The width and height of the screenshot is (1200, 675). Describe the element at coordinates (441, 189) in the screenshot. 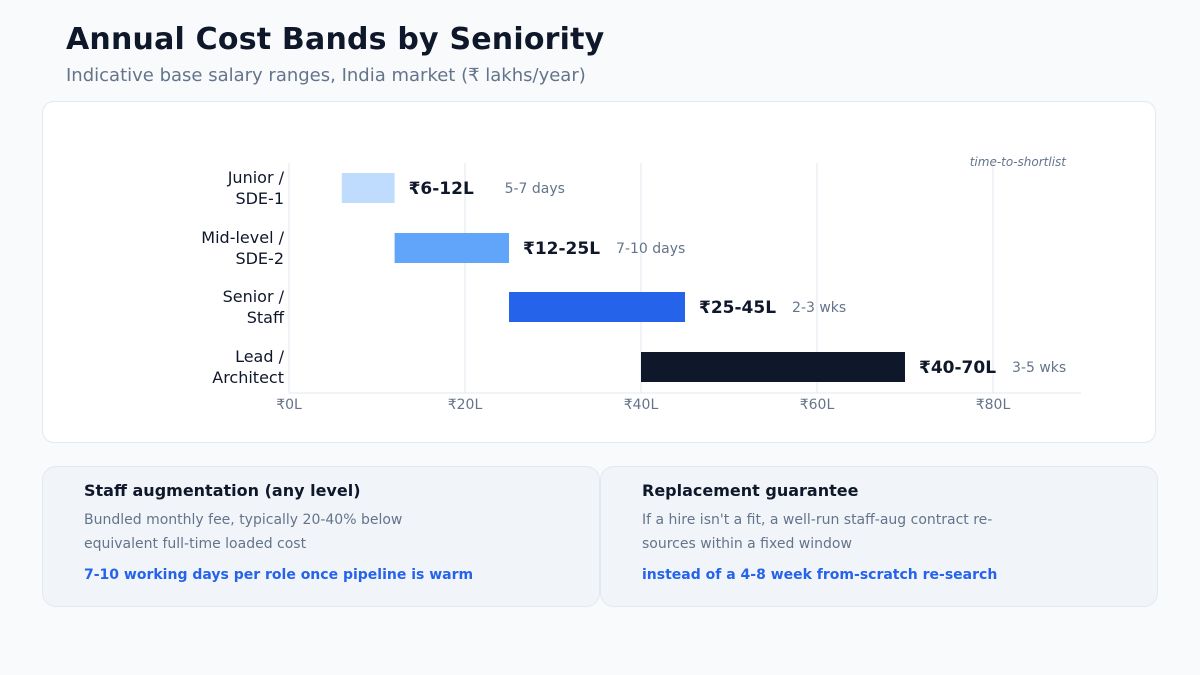

I see `range-label: ₹6-12L` at that location.